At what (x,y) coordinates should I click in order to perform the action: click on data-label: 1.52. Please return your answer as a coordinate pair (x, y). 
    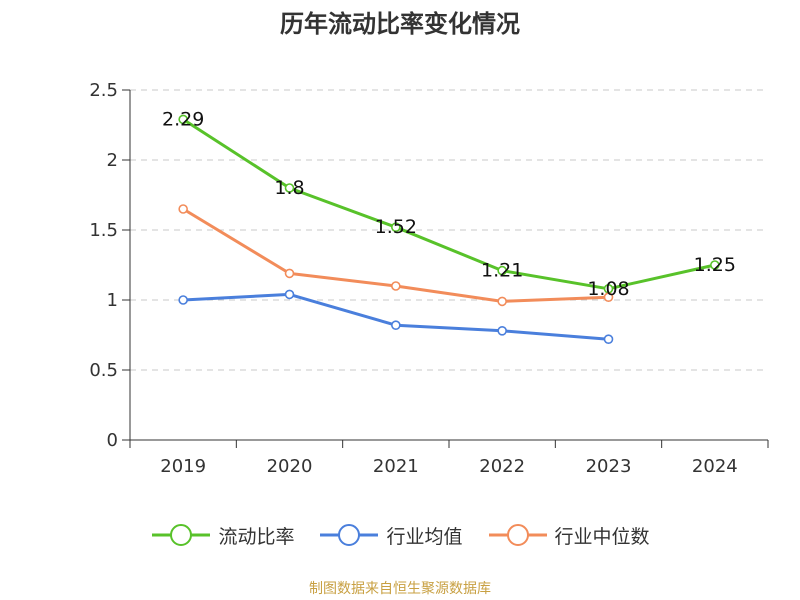
    Looking at the image, I should click on (396, 227).